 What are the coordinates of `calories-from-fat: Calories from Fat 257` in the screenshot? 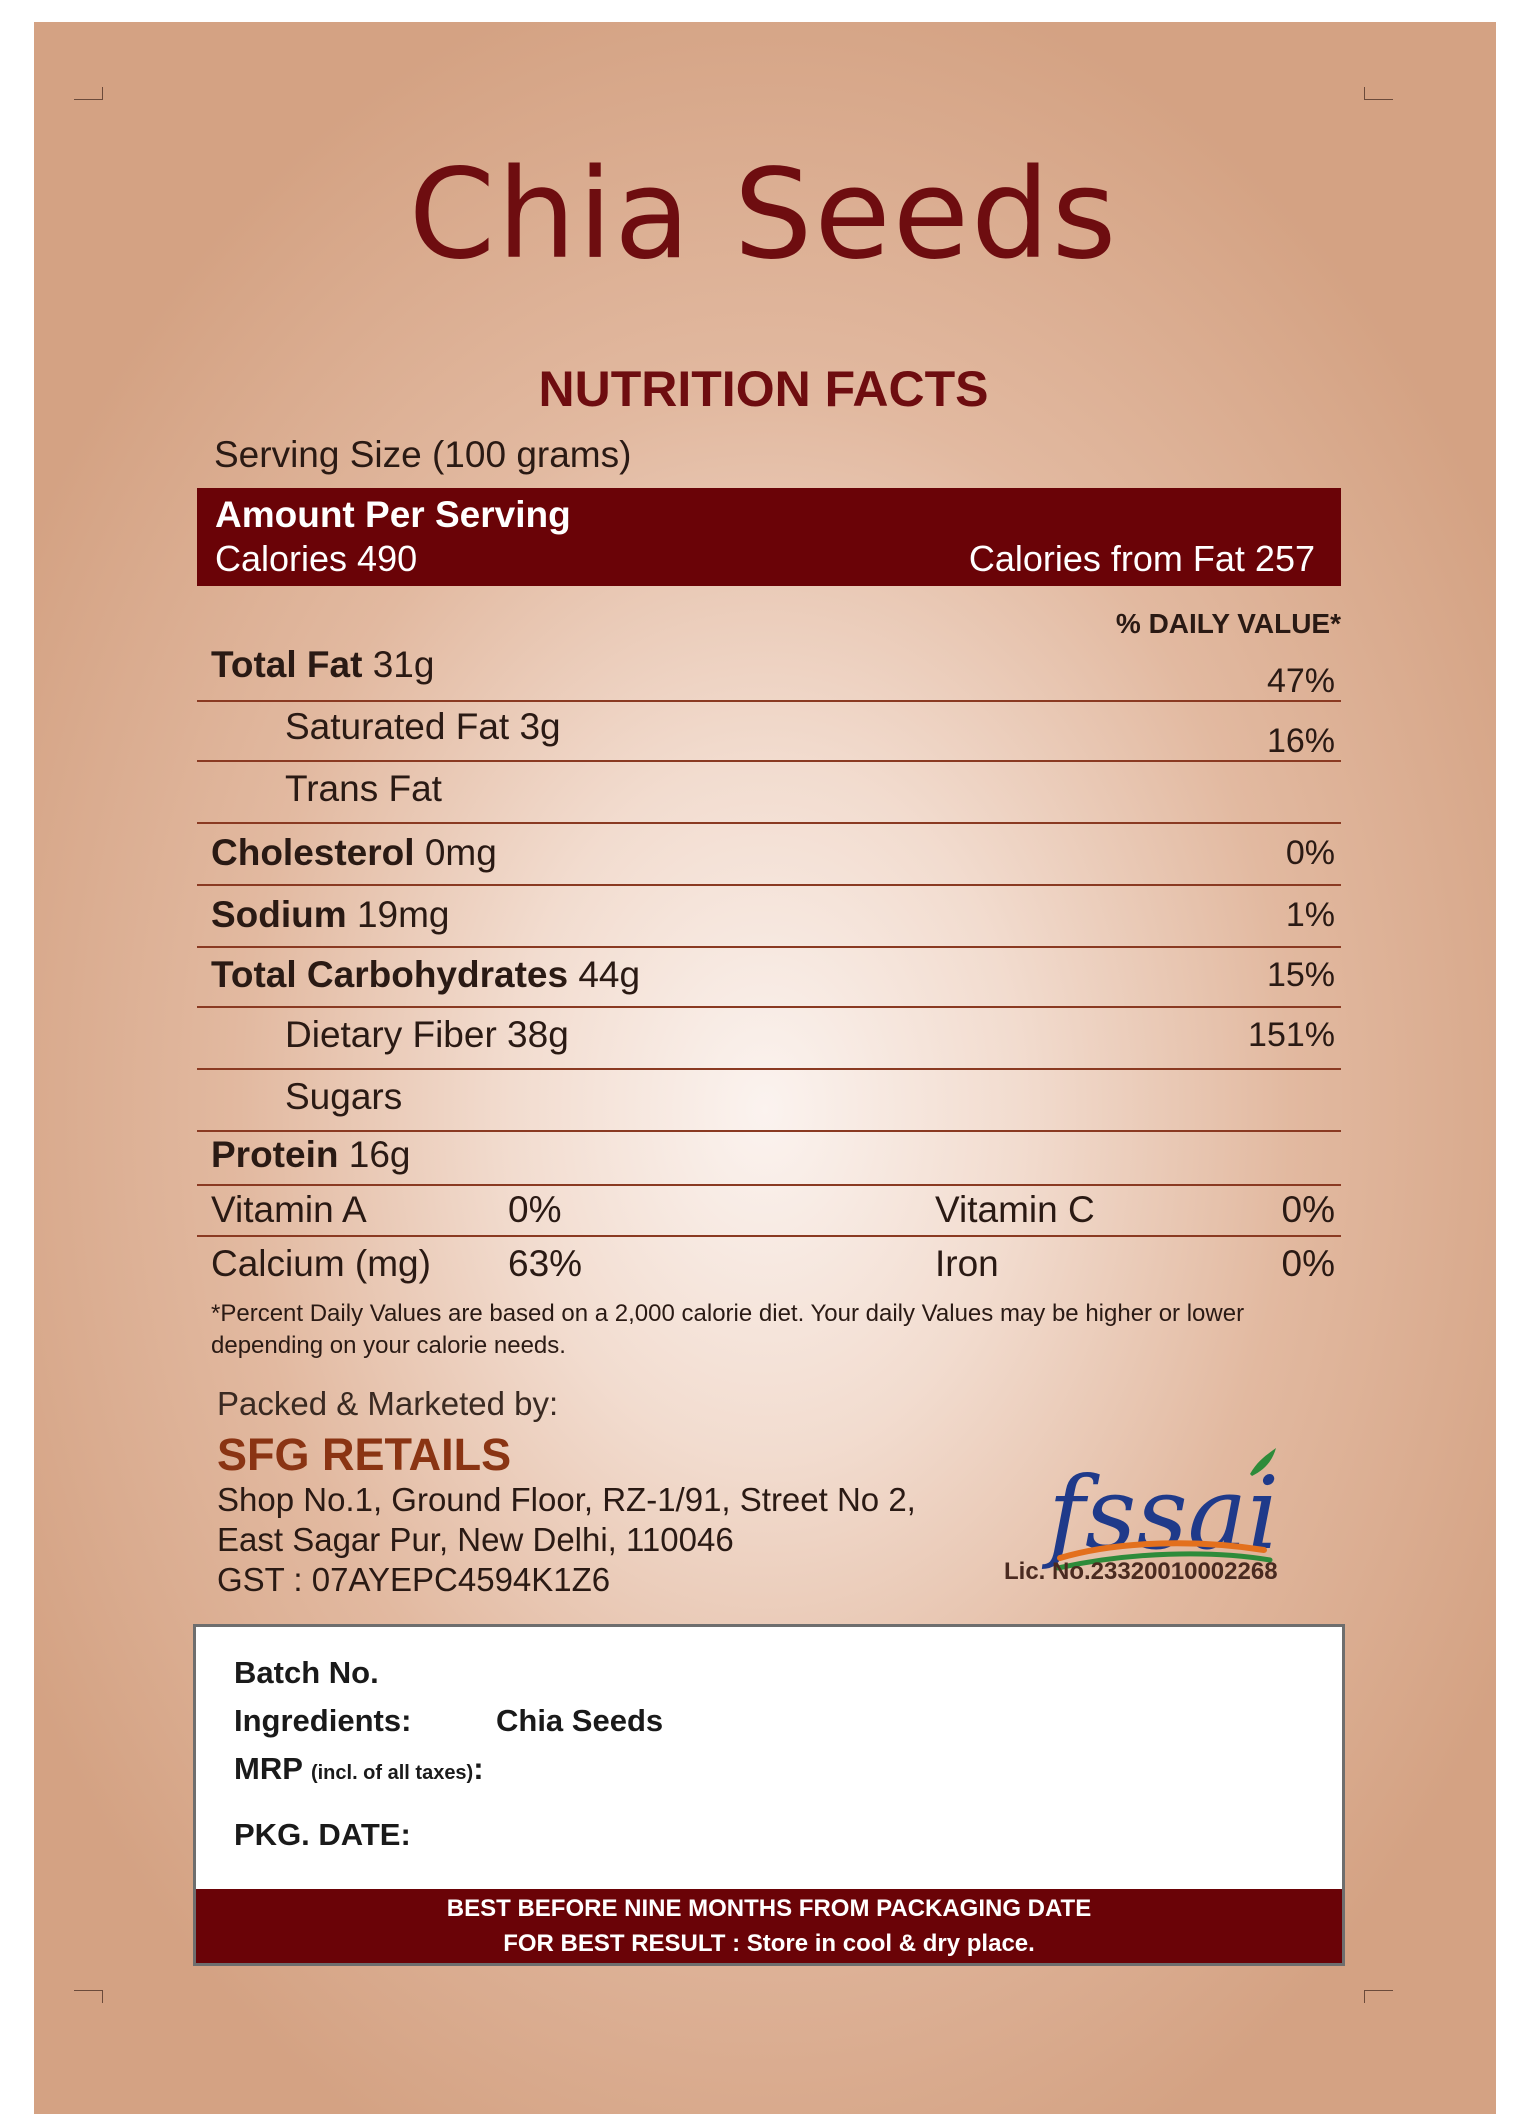 It's located at (1141, 558).